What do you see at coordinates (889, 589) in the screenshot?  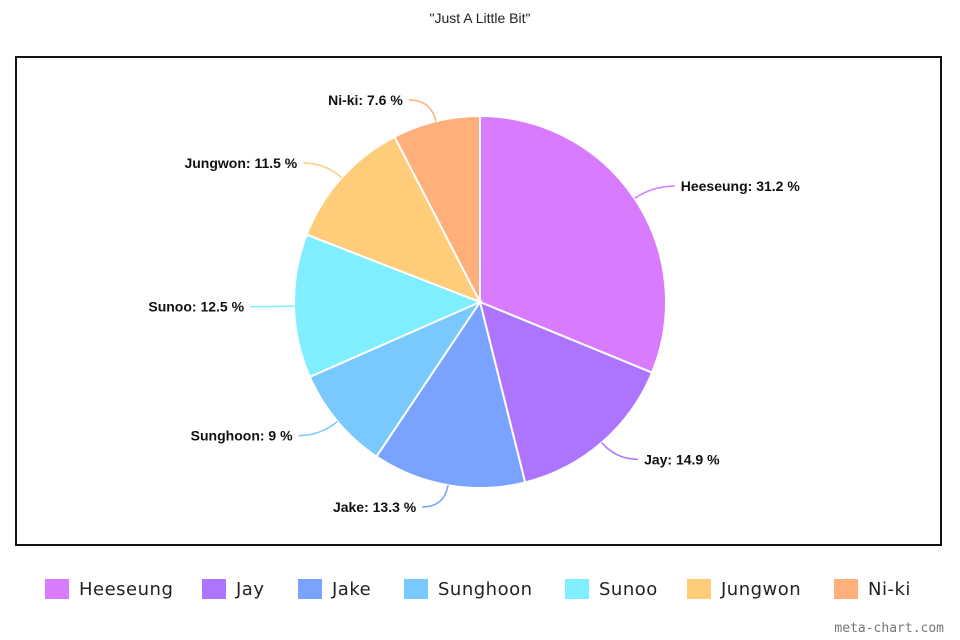 I see `legend-label: Ni-ki` at bounding box center [889, 589].